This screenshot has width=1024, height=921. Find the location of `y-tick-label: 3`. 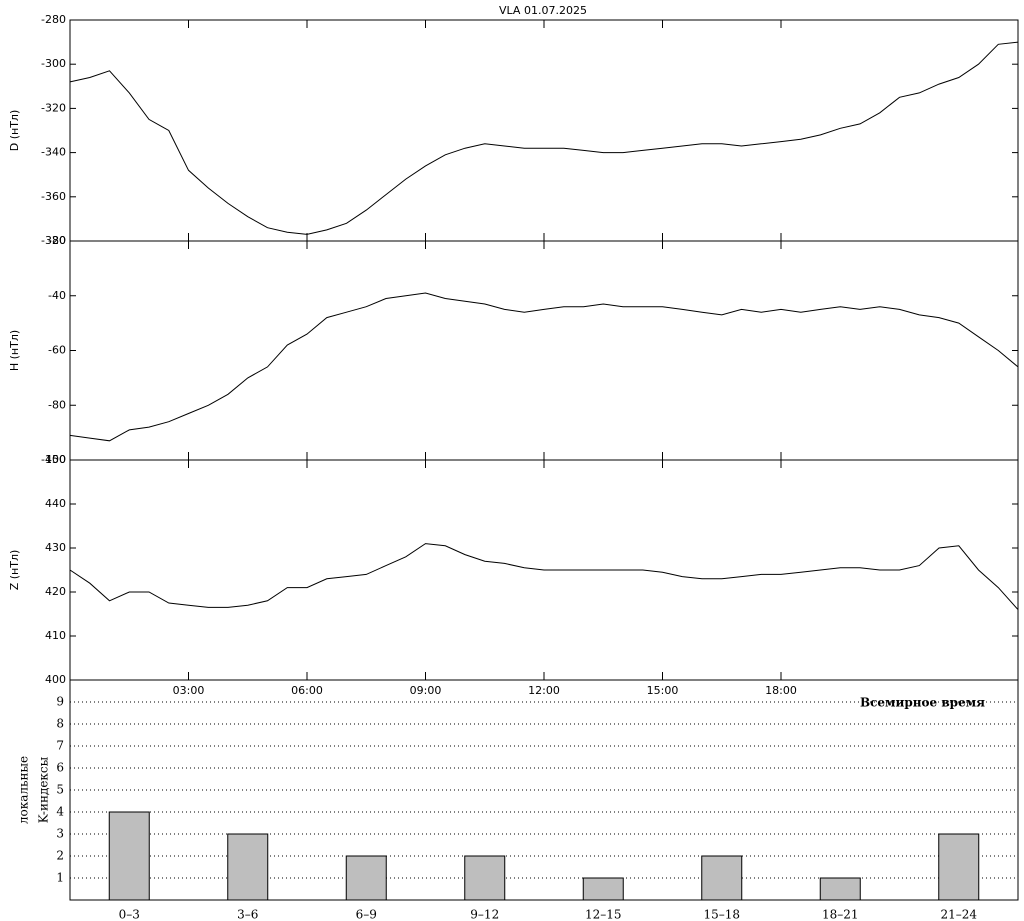

y-tick-label: 3 is located at coordinates (60, 834).